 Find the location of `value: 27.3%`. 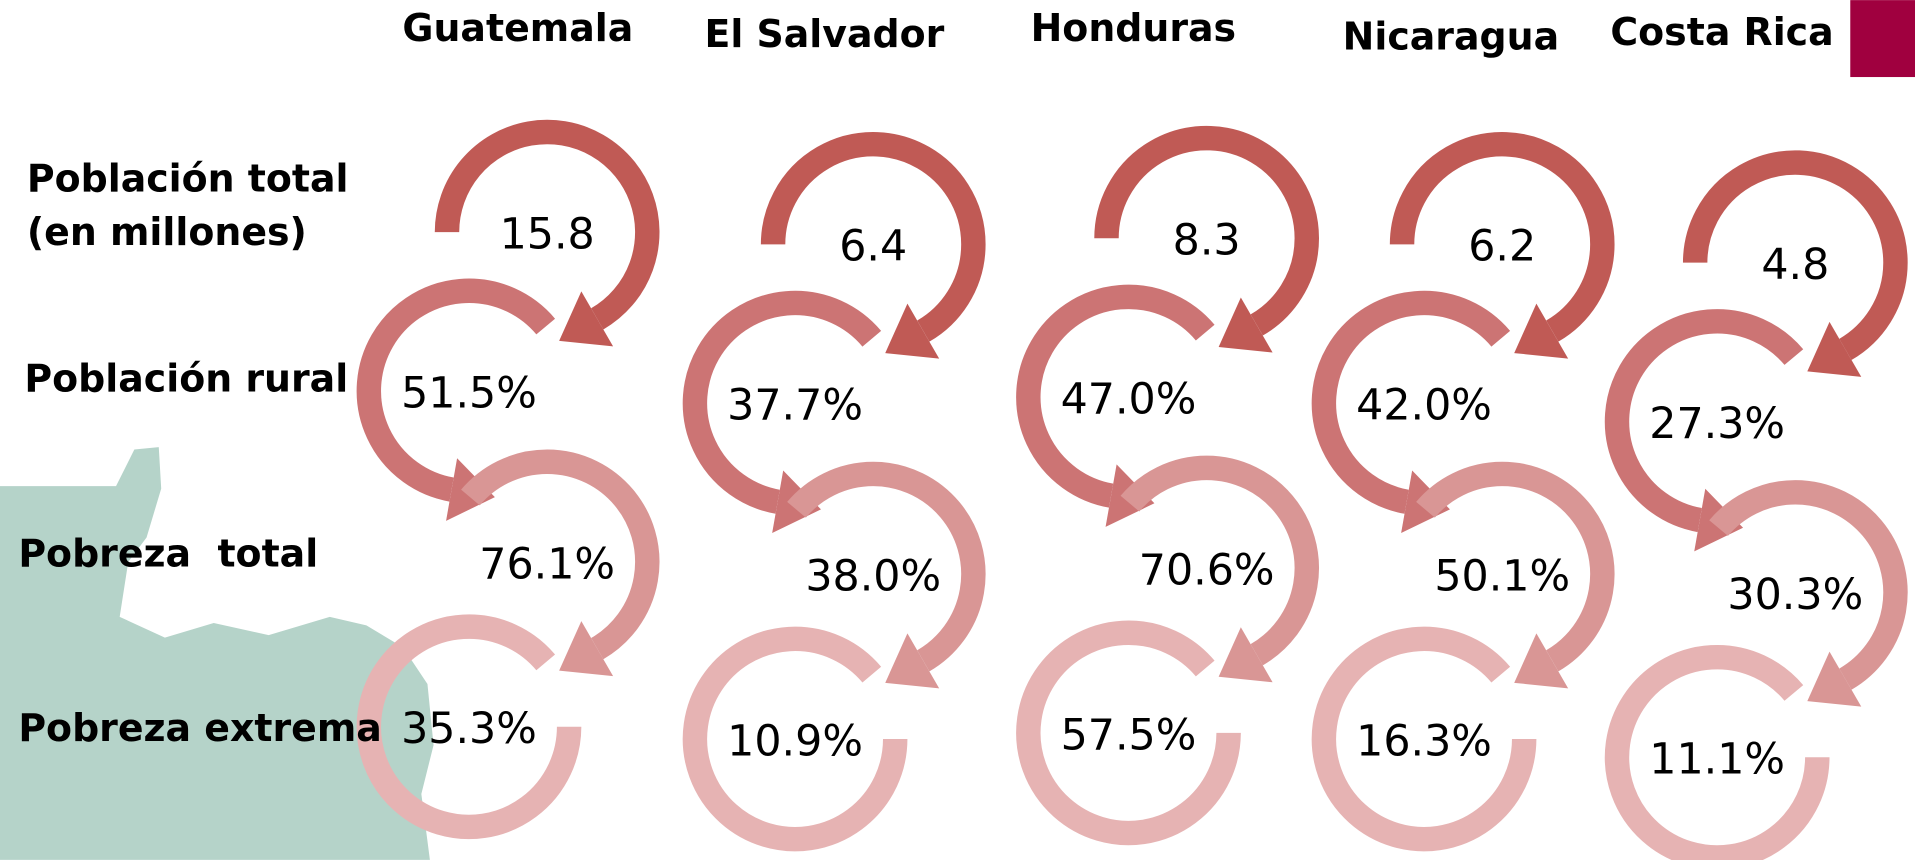

value: 27.3% is located at coordinates (1717, 424).